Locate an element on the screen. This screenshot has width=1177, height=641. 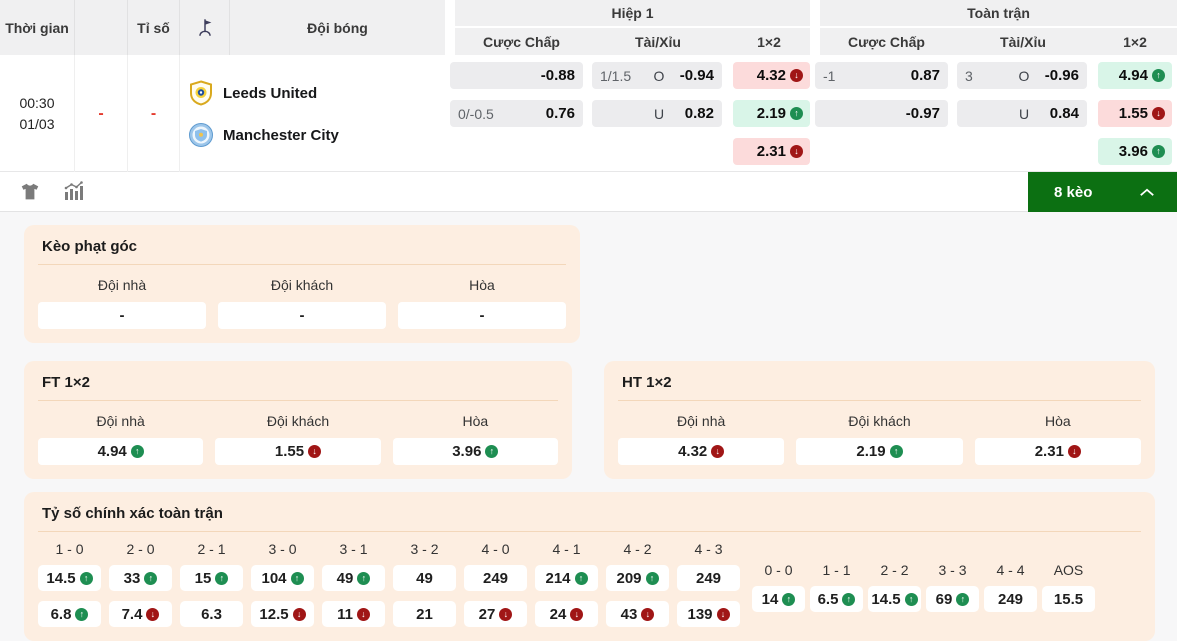
score-label: 4 - 0 is located at coordinates (495, 549).